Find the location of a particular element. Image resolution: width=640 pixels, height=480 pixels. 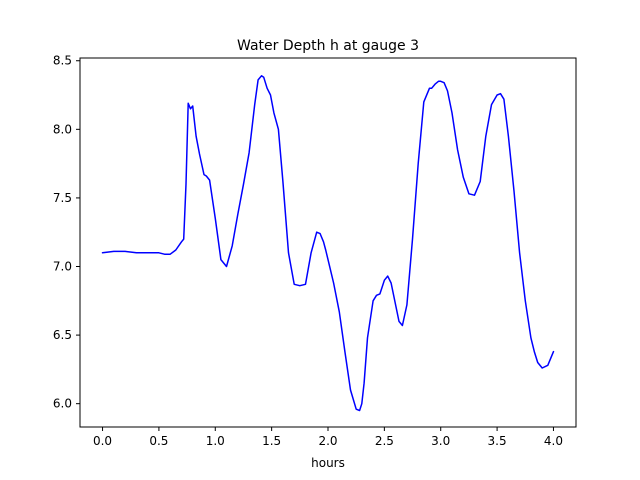

chart-title: Water Depth h at gauge 3 is located at coordinates (328, 46).